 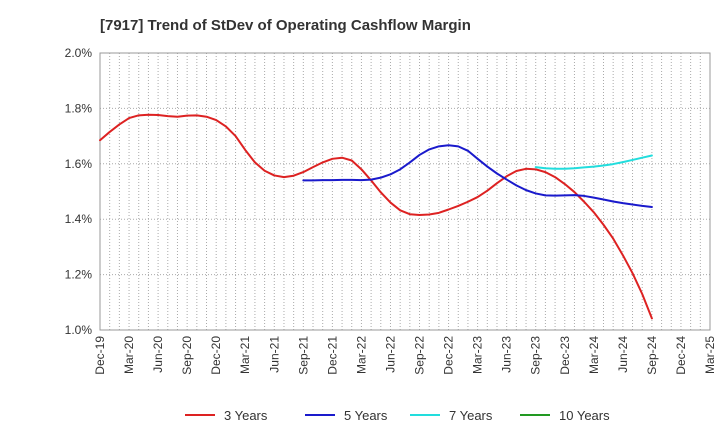 I want to click on x-tick-label: Jun-22, so click(x=390, y=354).